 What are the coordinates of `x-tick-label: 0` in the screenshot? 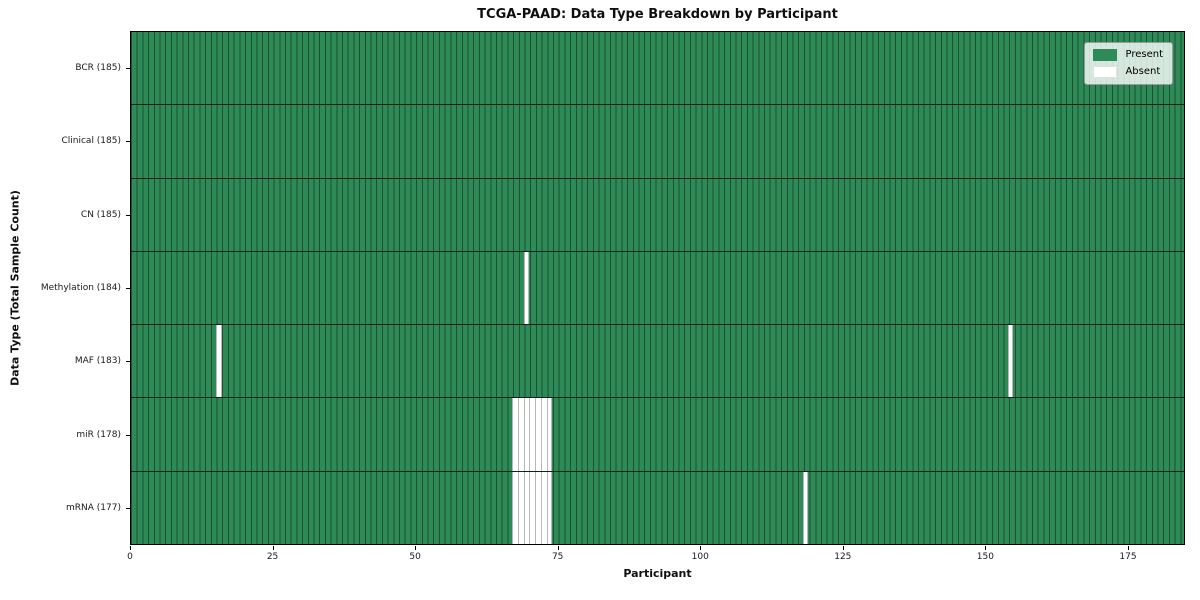 It's located at (130, 557).